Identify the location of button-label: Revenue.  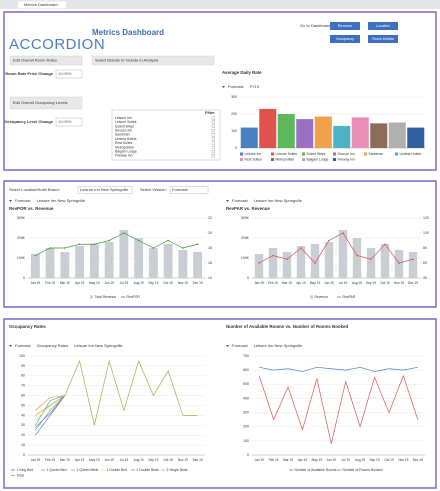
(345, 26).